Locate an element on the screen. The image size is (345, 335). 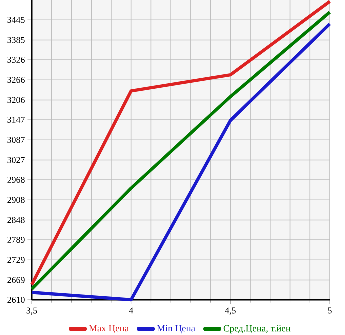
y-tick-label: 2848 is located at coordinates (16, 220).